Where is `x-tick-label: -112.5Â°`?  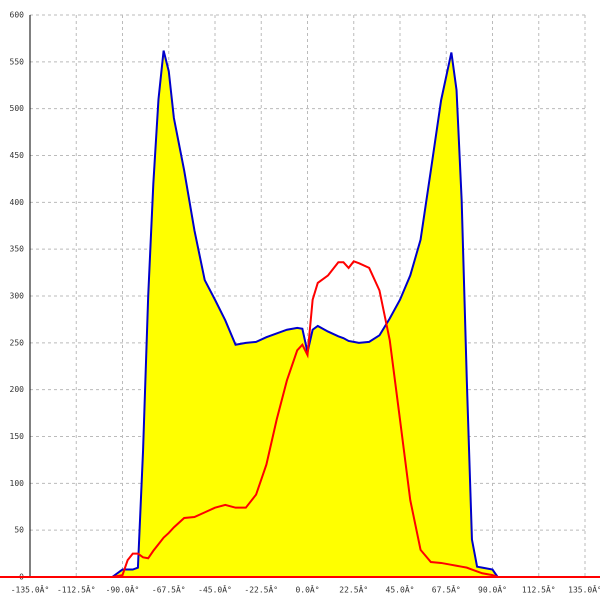 x-tick-label: -112.5Â° is located at coordinates (76, 589).